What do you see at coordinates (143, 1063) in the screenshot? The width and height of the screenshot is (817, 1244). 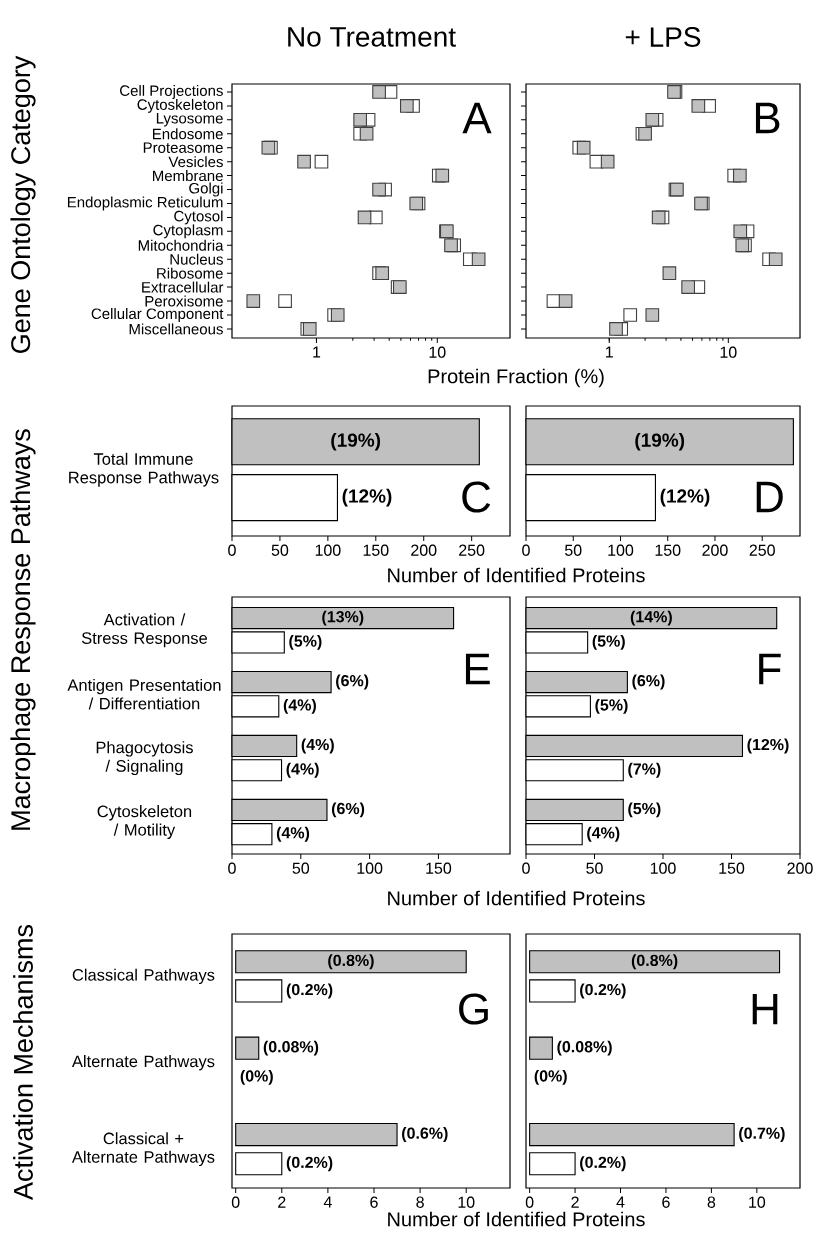 I see `y-tick-label: Alternate Pathways` at bounding box center [143, 1063].